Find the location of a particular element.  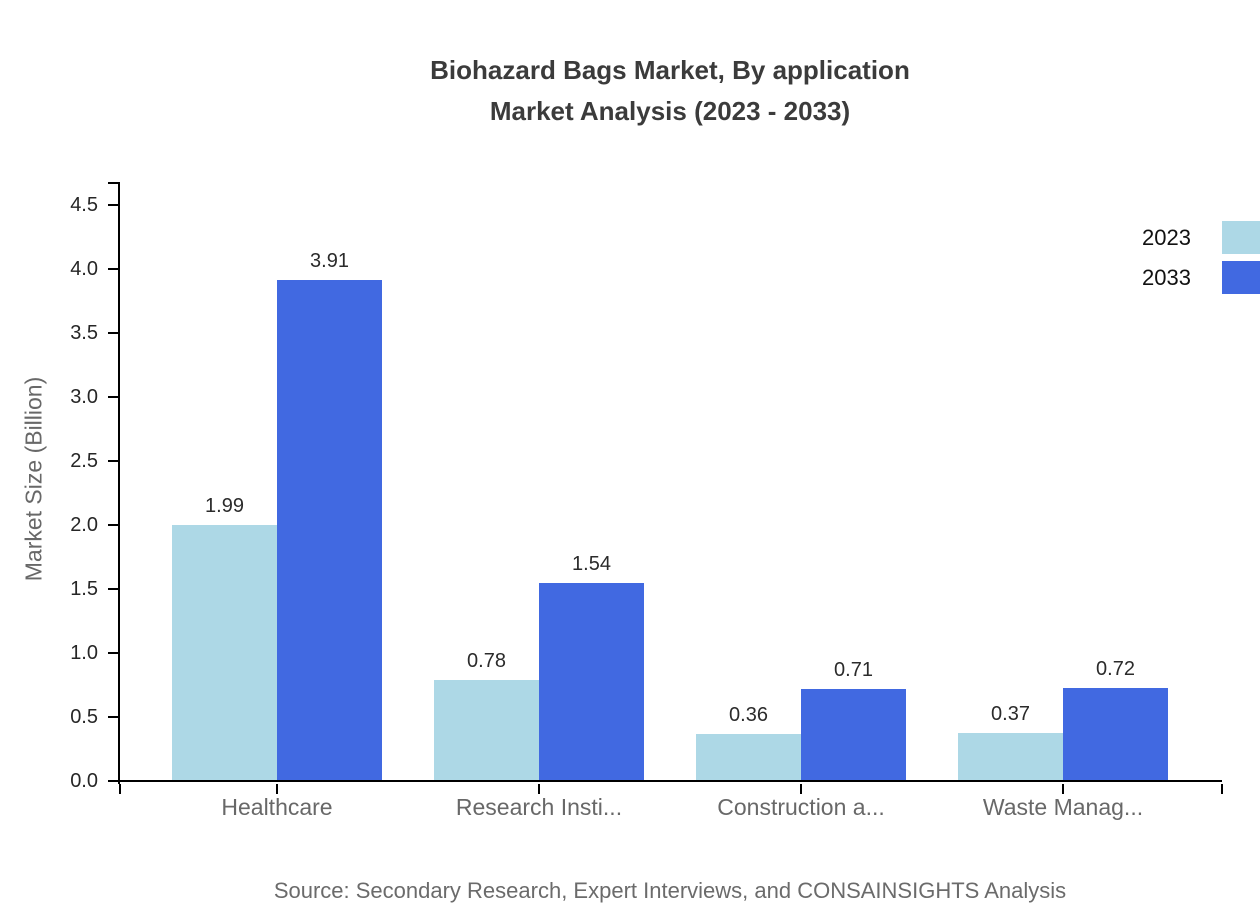

x-category-label: Healthcare is located at coordinates (277, 807).